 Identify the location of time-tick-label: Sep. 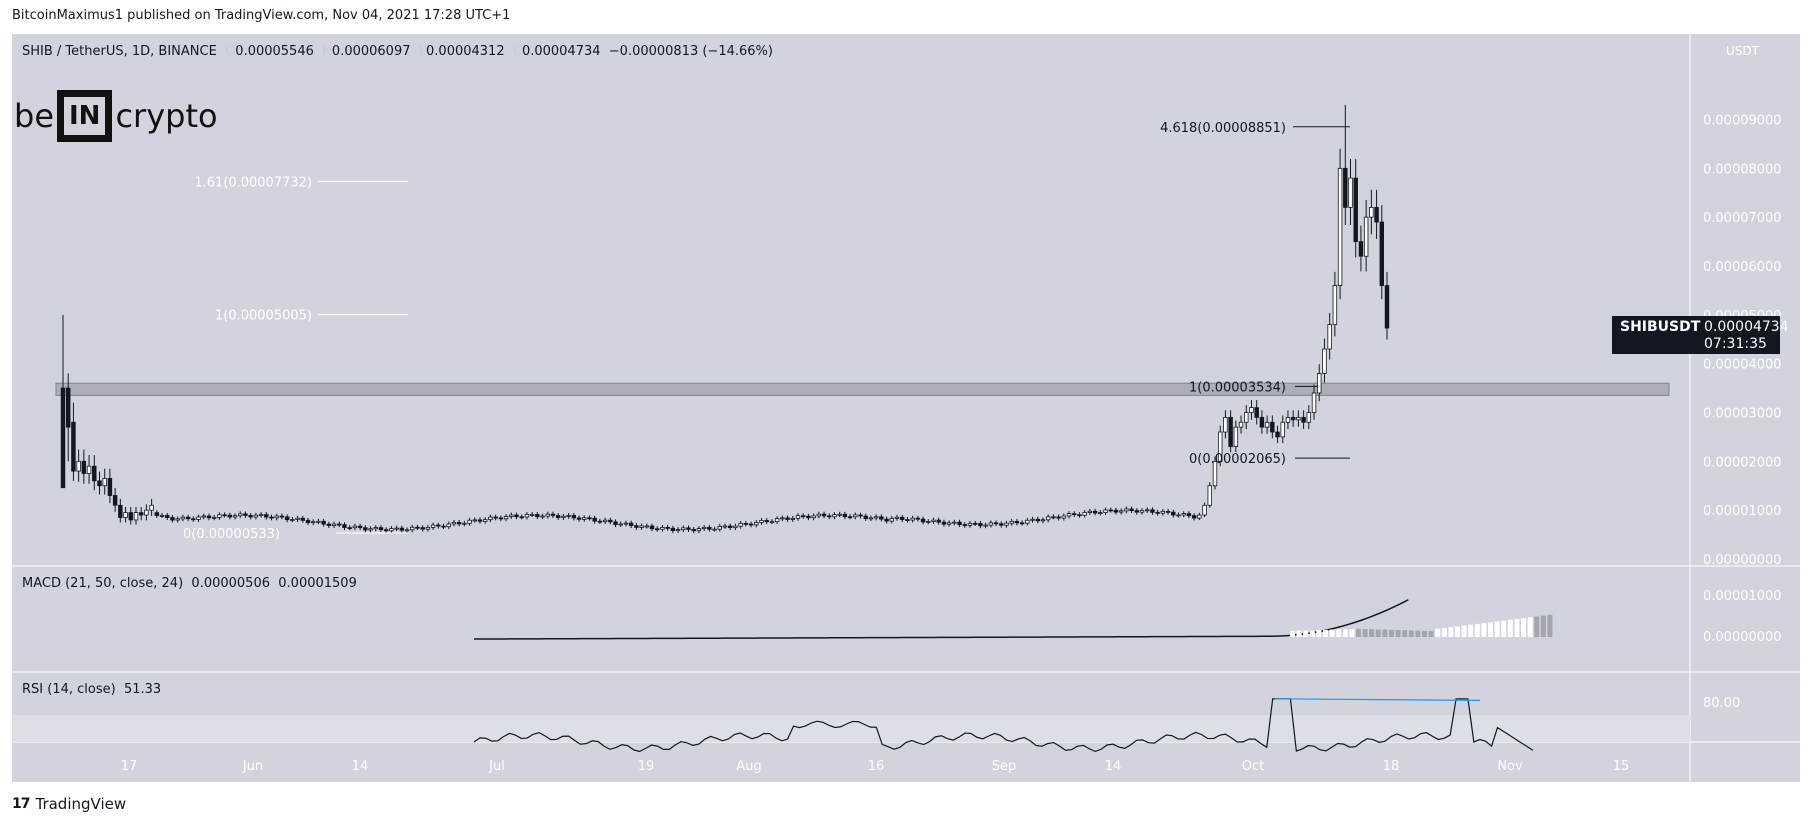
(1004, 766).